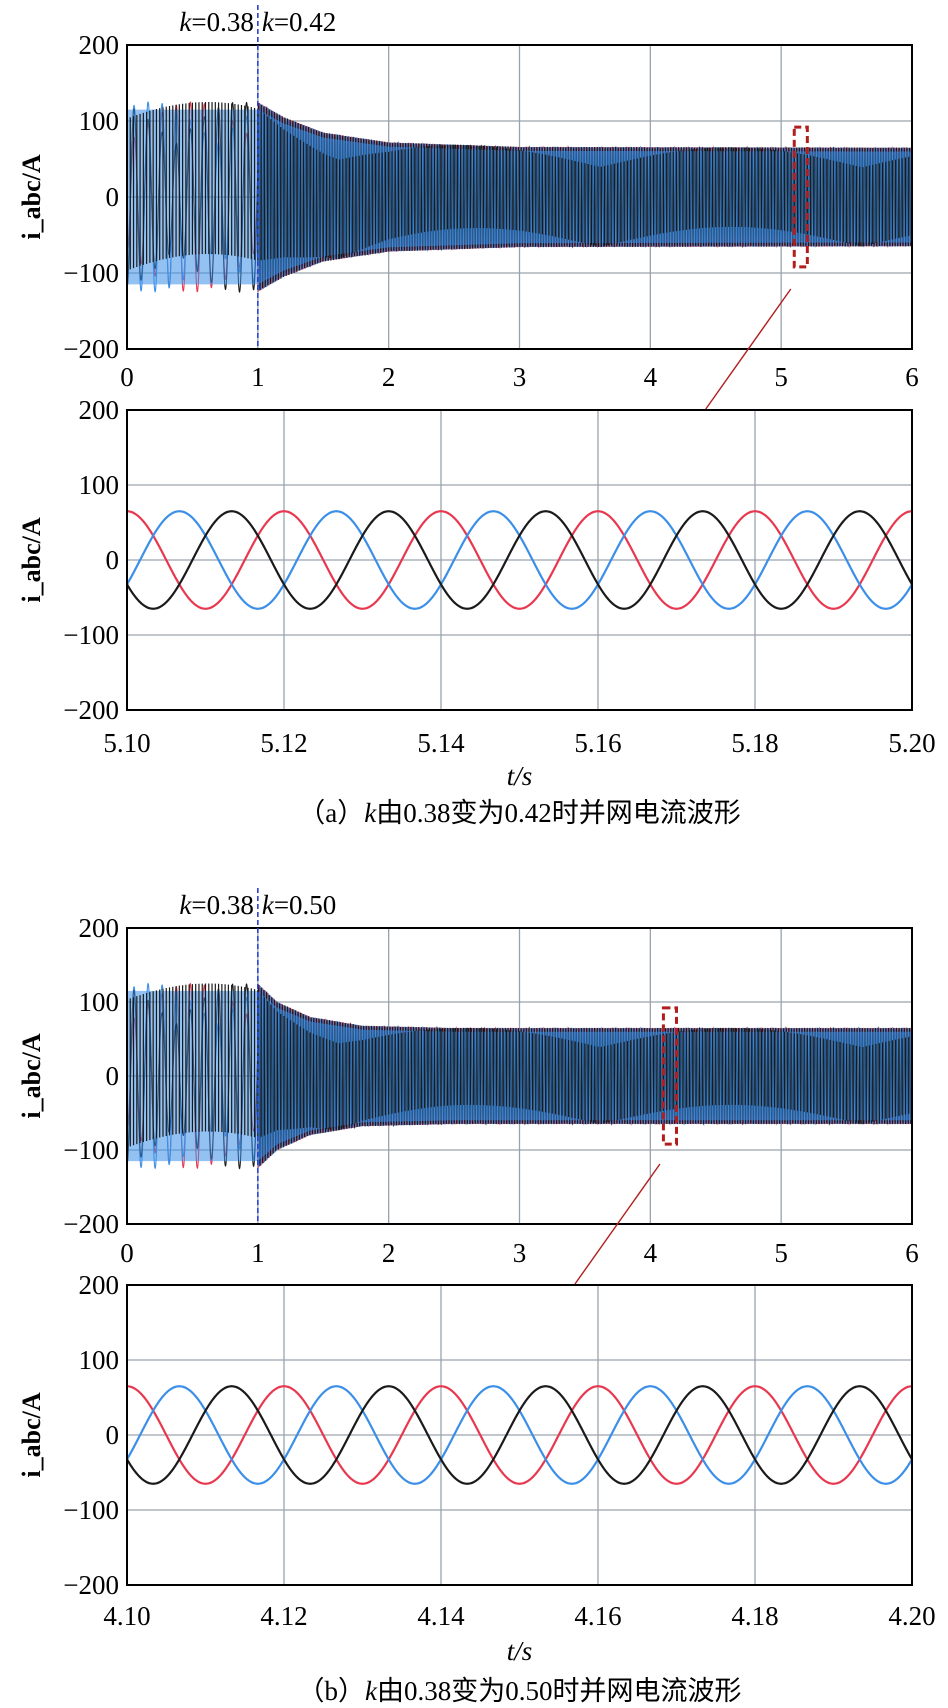 This screenshot has height=1708, width=948. Describe the element at coordinates (754, 1616) in the screenshot. I see `x-tick-label: 4.18` at that location.